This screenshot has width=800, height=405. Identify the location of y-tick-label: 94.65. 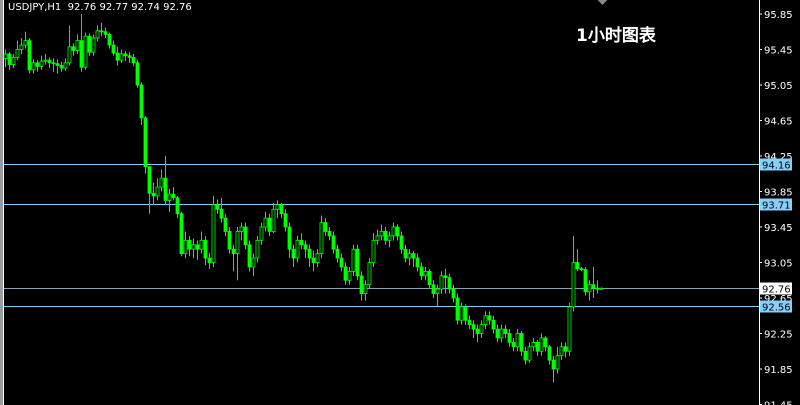
(778, 122).